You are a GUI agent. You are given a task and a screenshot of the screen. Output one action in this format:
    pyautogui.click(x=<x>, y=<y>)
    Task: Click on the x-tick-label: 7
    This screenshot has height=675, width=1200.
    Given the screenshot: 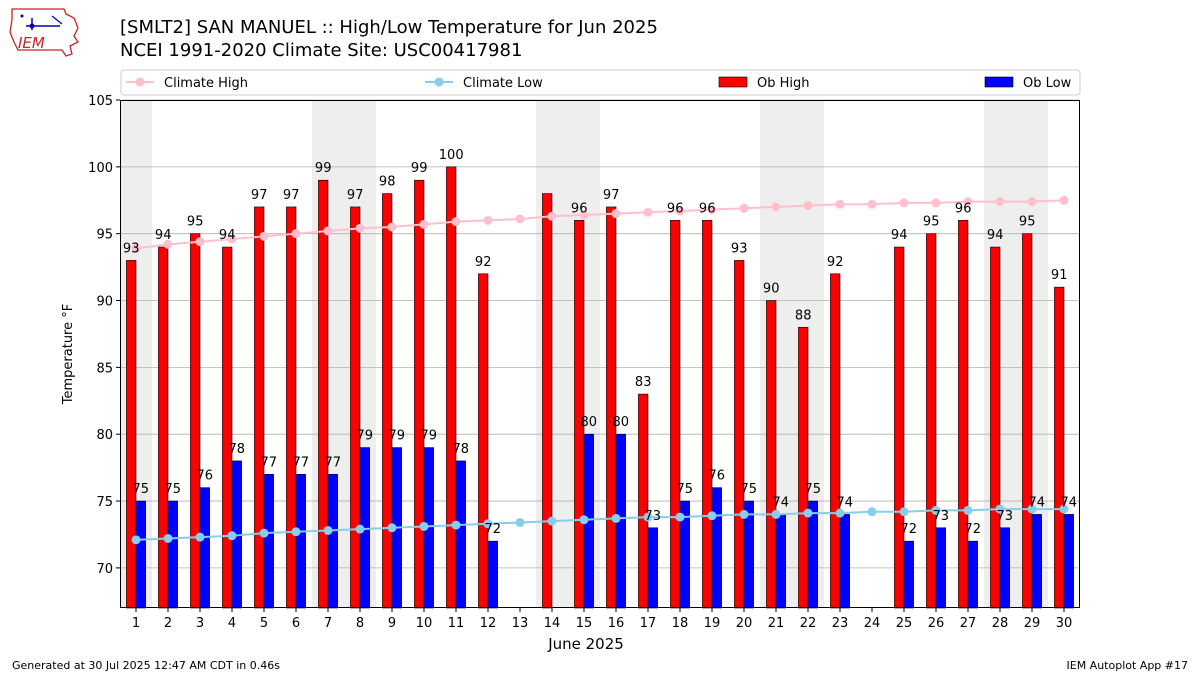 What is the action you would take?
    pyautogui.click(x=328, y=623)
    